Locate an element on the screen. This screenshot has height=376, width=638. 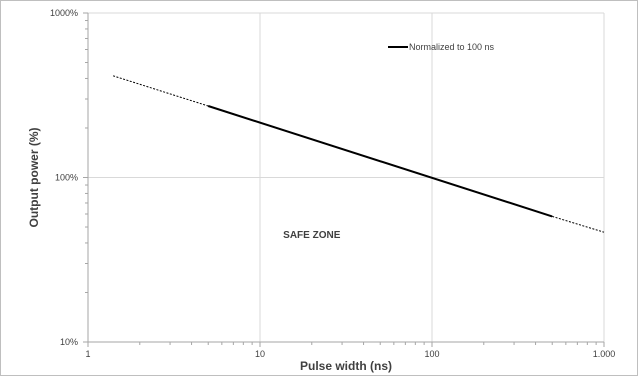
safe-zone-label: SAFE ZONE is located at coordinates (312, 235).